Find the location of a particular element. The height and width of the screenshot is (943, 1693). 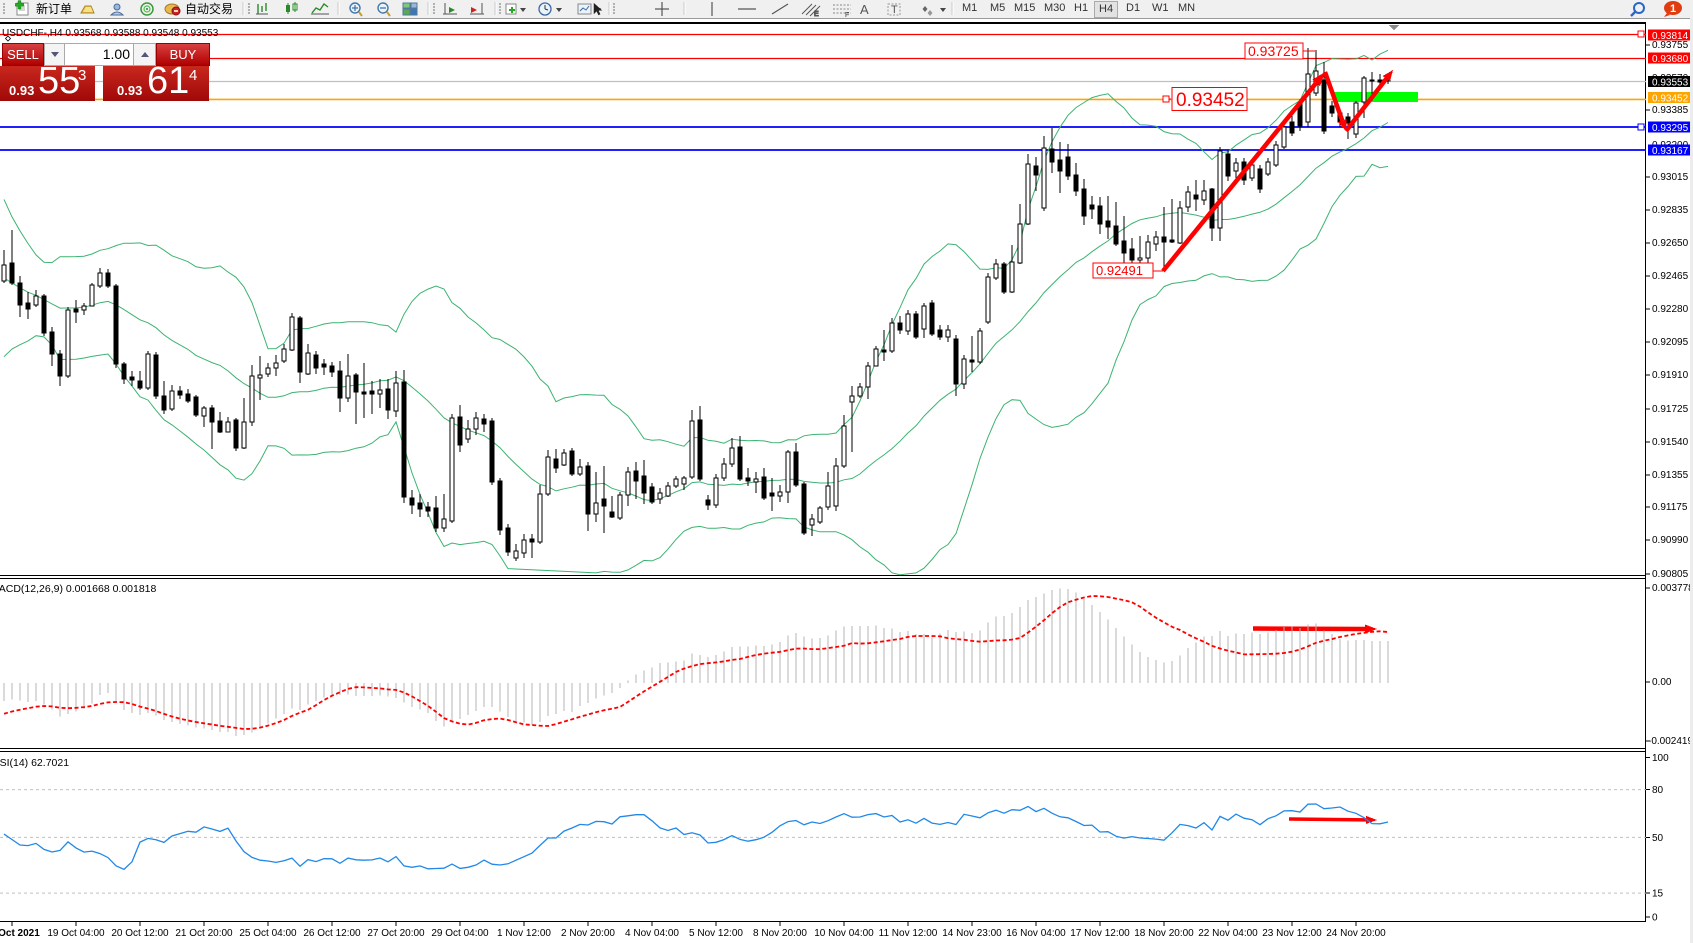

svg-text: 16 Nov 04:00 is located at coordinates (1036, 933).